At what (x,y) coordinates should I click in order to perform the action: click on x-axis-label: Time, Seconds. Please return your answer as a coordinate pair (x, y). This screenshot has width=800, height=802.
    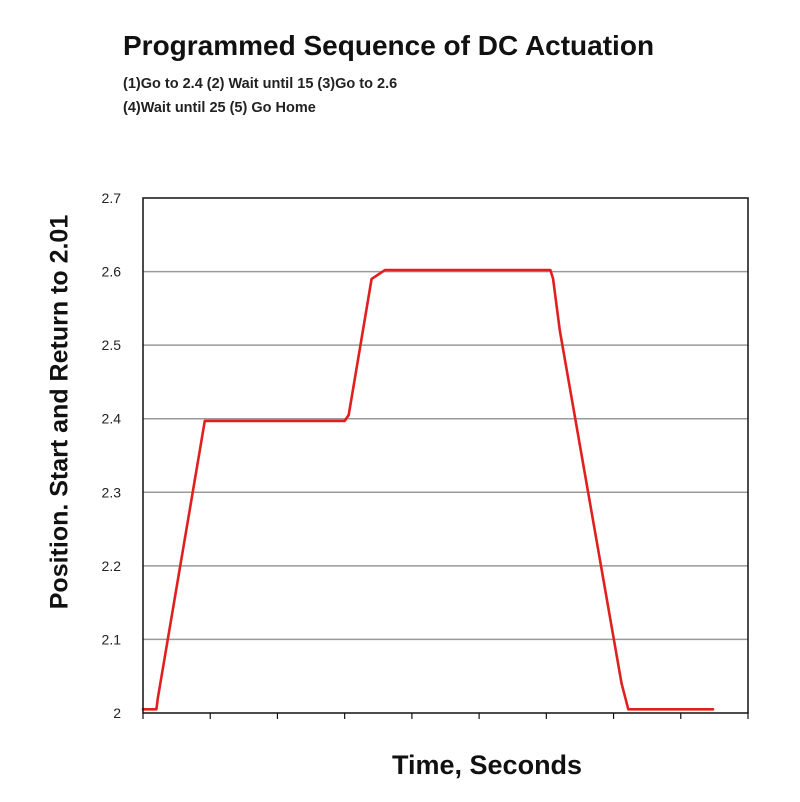
    Looking at the image, I should click on (487, 765).